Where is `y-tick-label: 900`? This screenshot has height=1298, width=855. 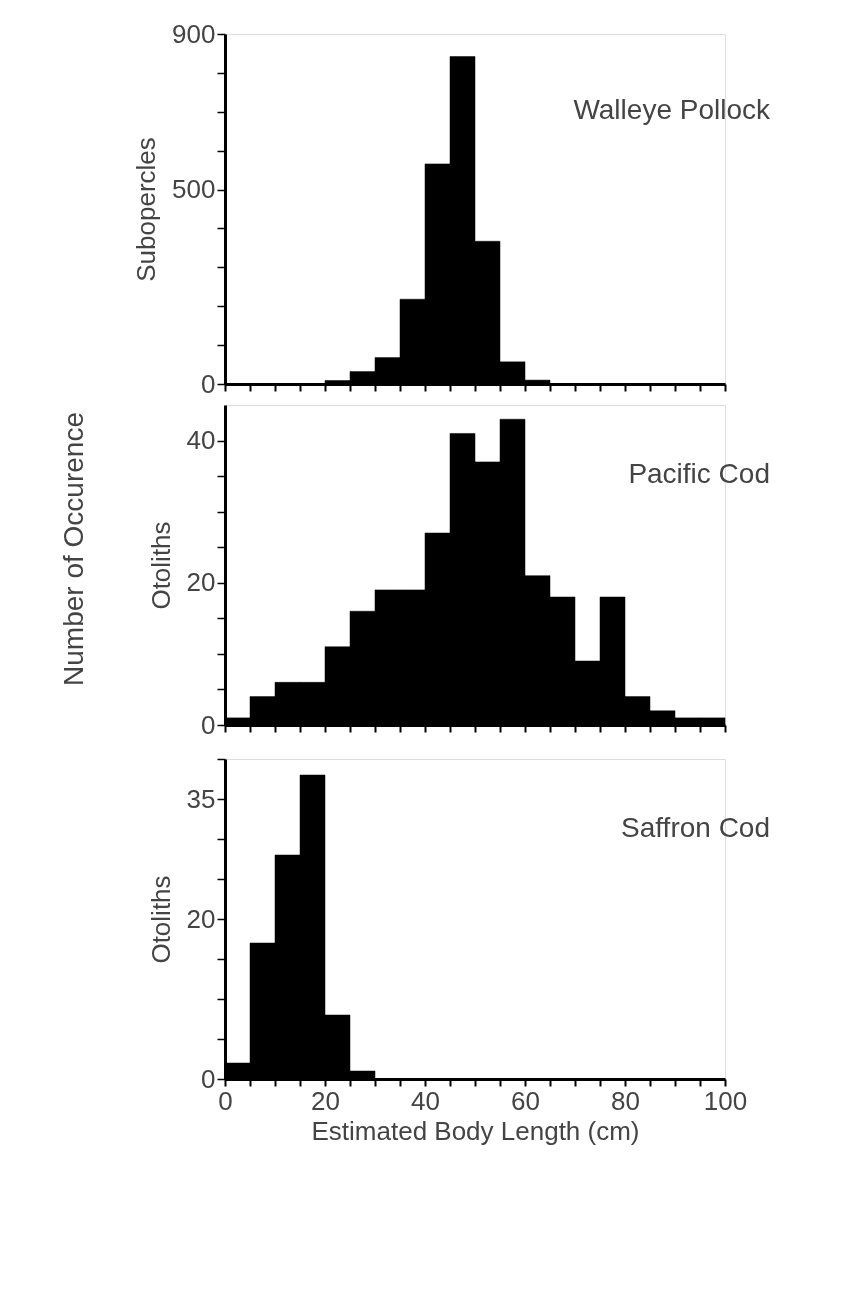 y-tick-label: 900 is located at coordinates (194, 33).